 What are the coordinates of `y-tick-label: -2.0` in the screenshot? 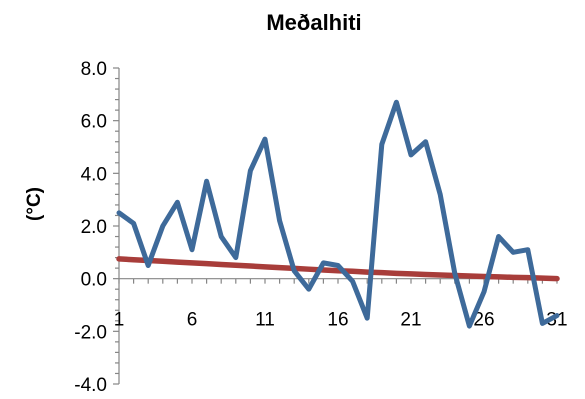 It's located at (90, 332).